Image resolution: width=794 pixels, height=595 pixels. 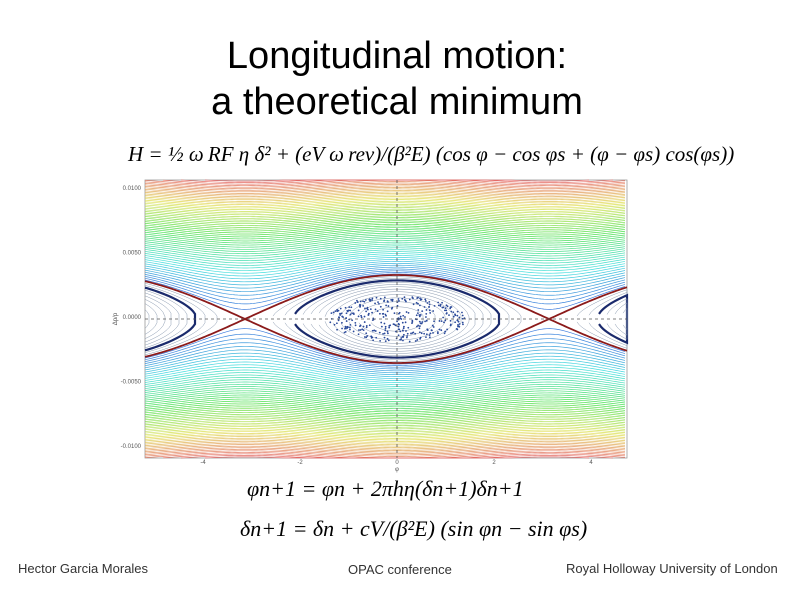 What do you see at coordinates (672, 568) in the screenshot?
I see `affiliation: Royal Holloway University of London` at bounding box center [672, 568].